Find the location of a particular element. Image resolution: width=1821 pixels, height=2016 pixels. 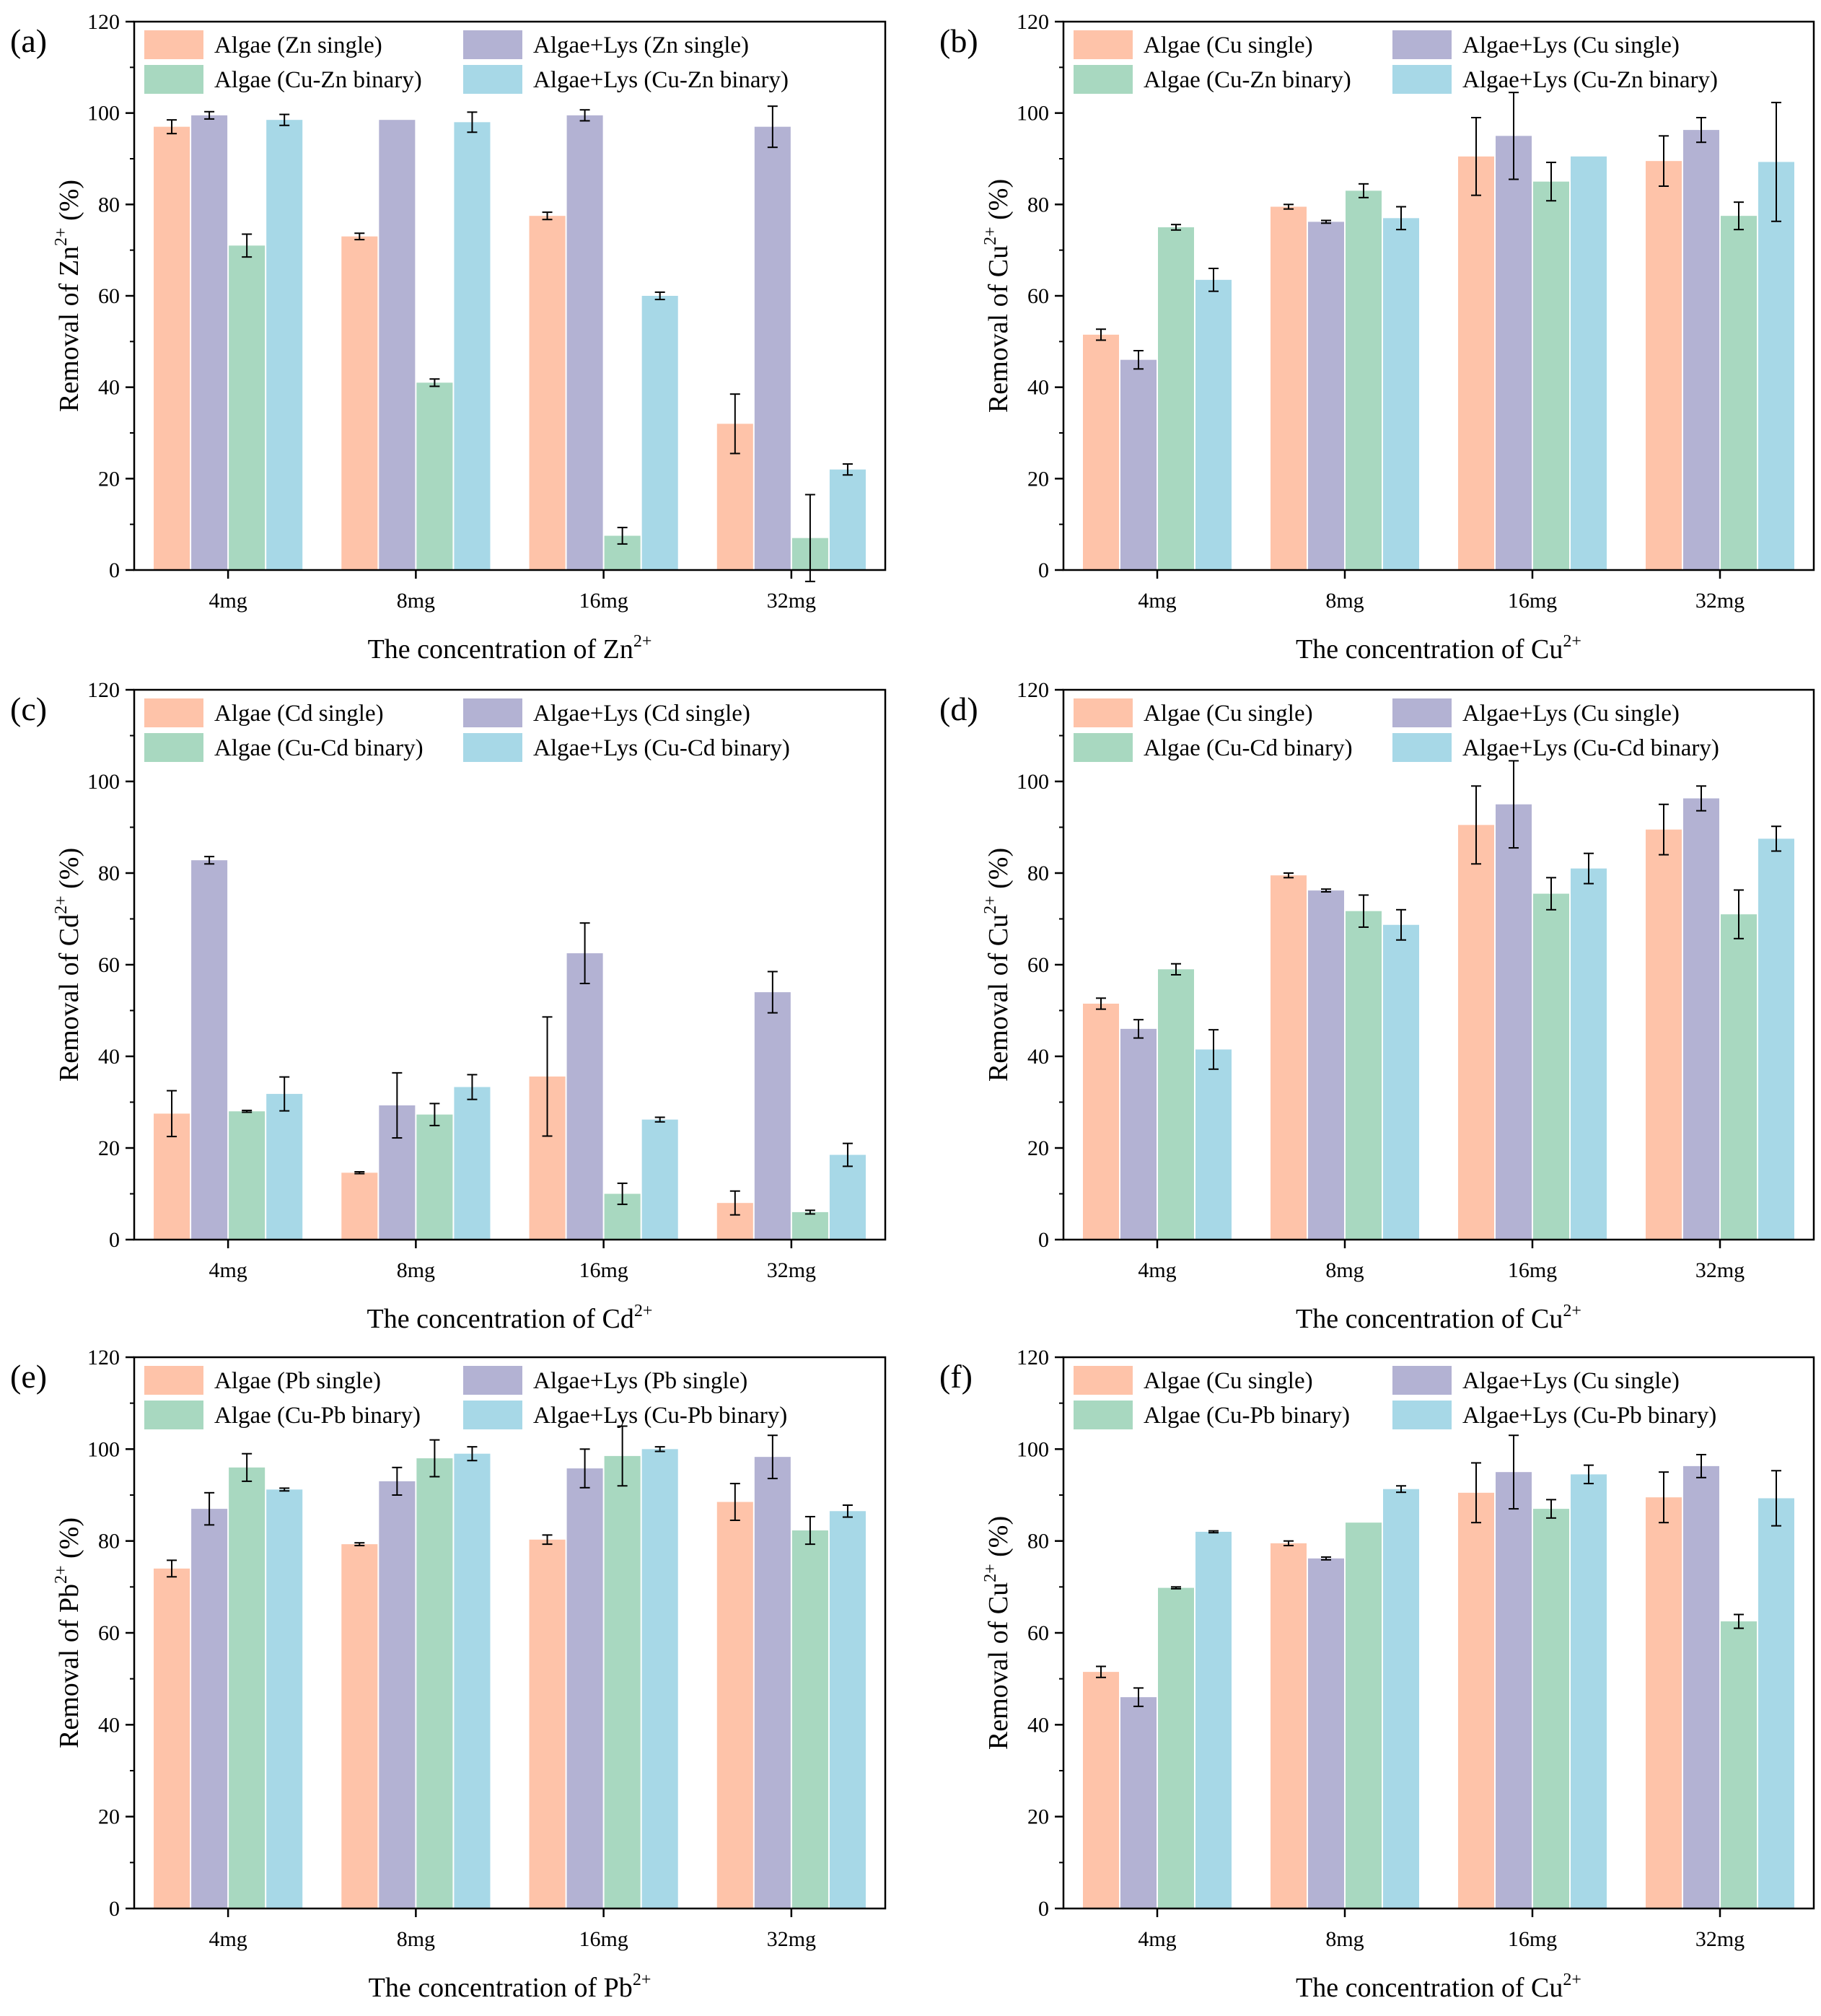

y-tick-label: 100 is located at coordinates (103, 114).